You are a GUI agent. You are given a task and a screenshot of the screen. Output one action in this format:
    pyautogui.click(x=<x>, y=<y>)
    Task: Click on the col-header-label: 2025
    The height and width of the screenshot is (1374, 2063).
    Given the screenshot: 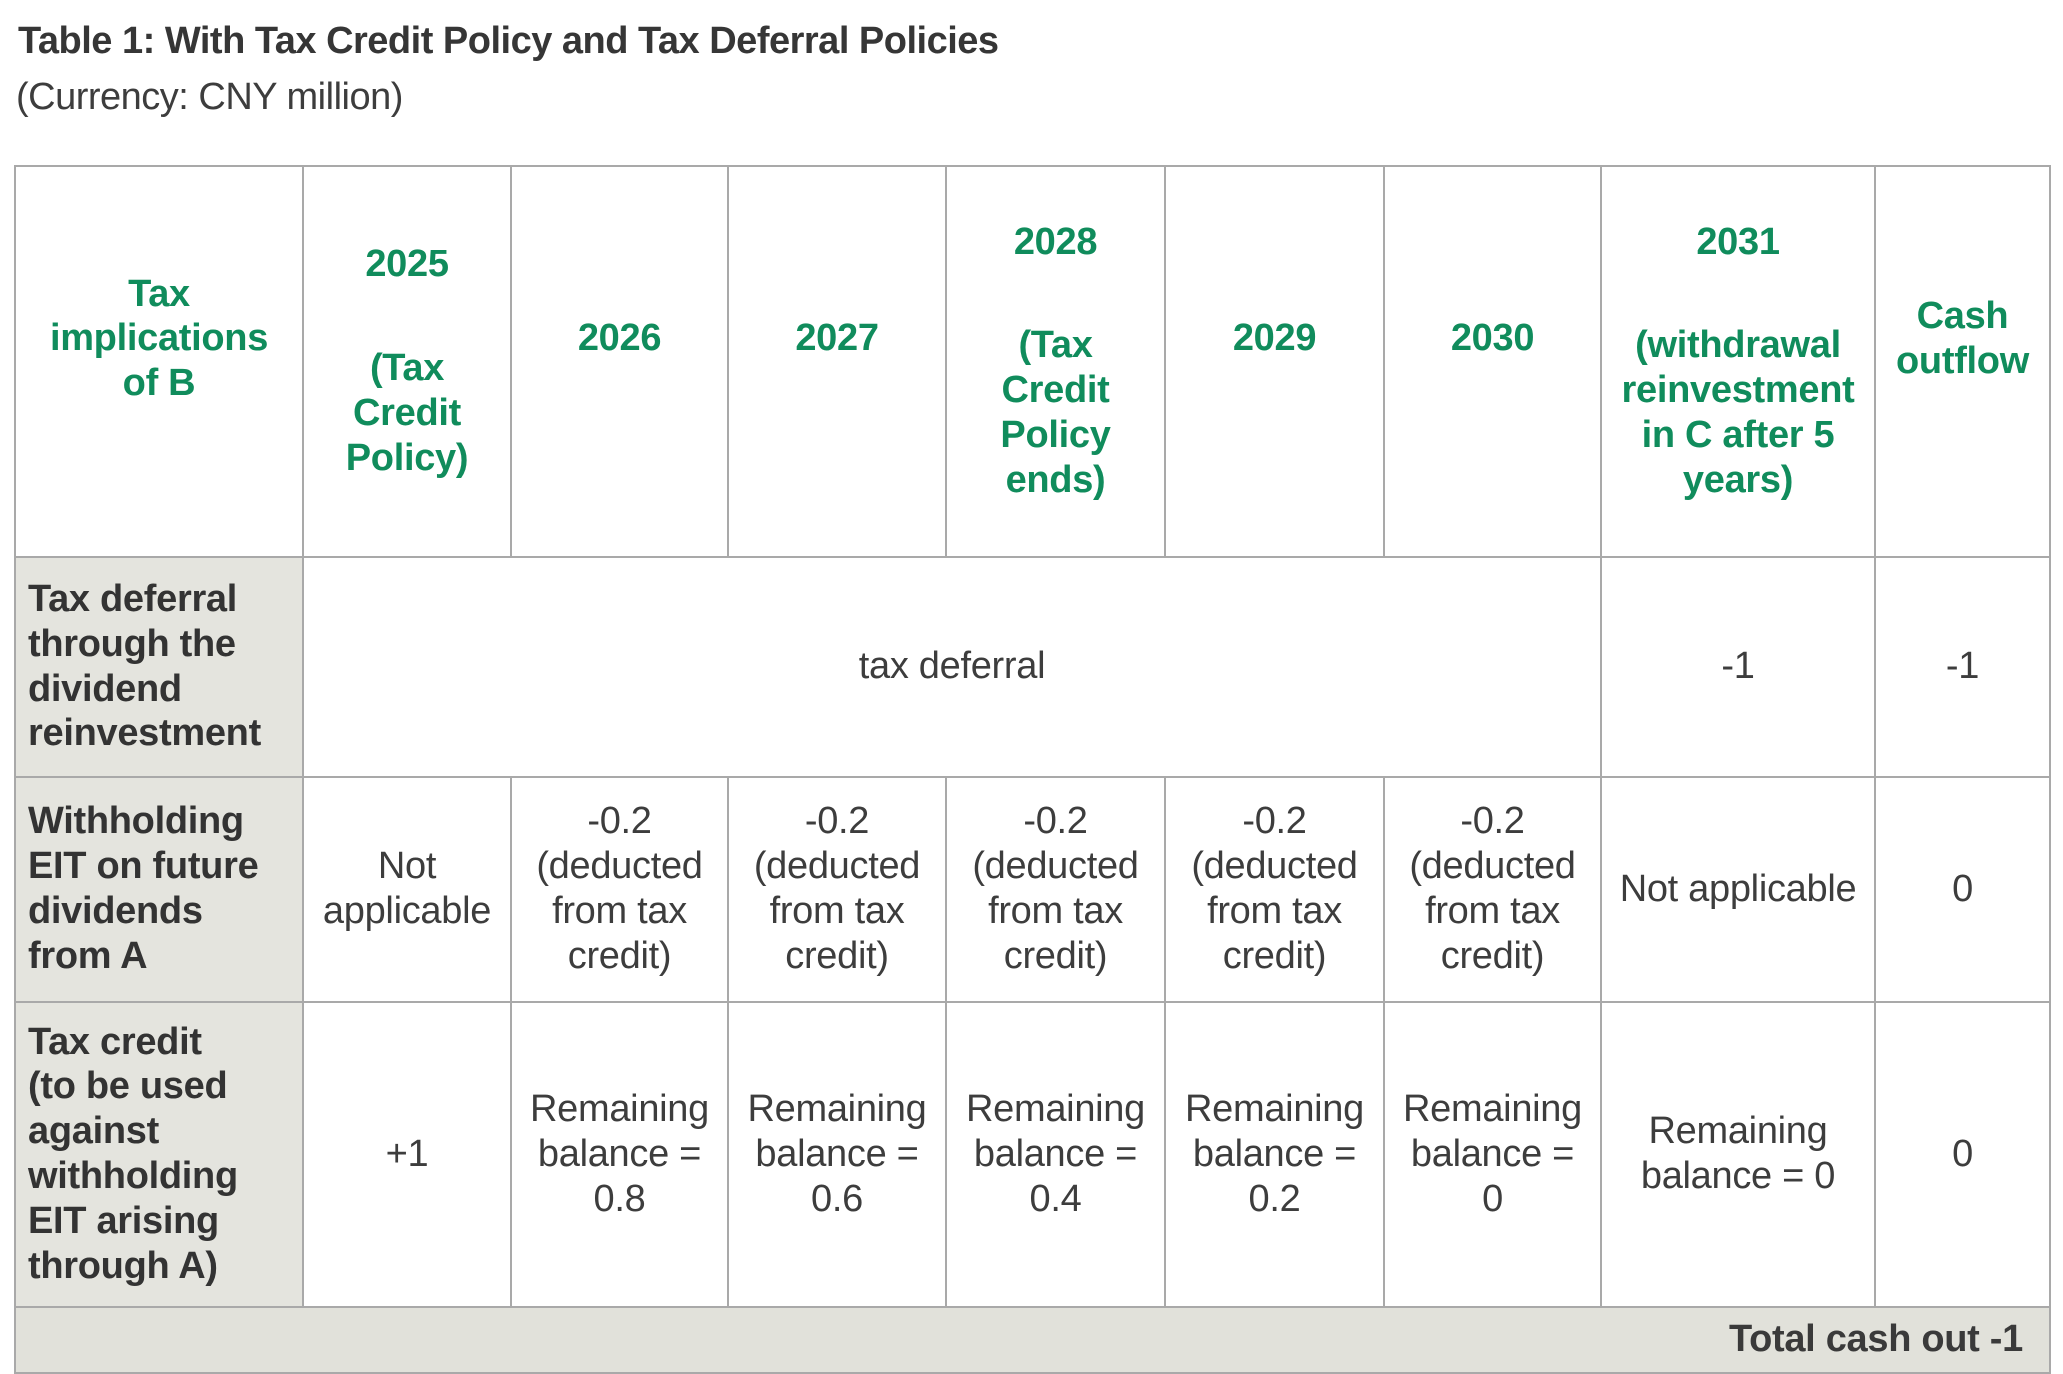 What is the action you would take?
    pyautogui.click(x=407, y=264)
    